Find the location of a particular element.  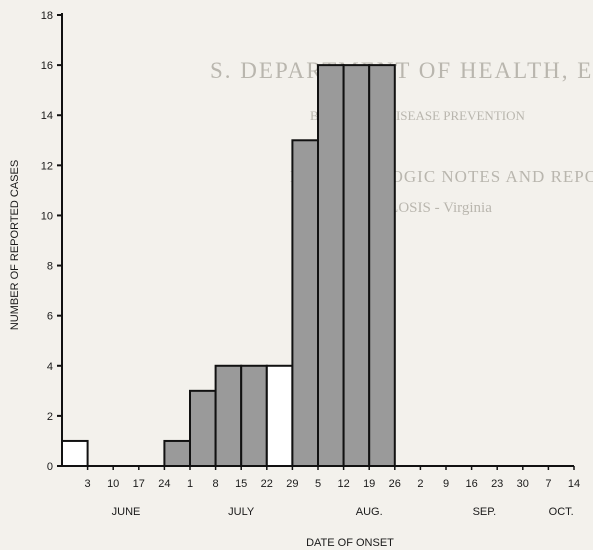

x-tick-label-week-1: 3 is located at coordinates (88, 484).